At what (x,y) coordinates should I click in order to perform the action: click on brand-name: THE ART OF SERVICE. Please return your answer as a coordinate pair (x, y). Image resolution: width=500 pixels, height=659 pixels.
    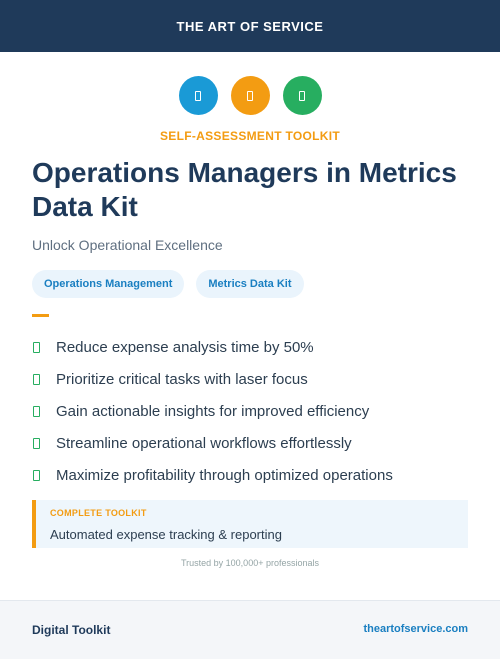
    Looking at the image, I should click on (250, 26).